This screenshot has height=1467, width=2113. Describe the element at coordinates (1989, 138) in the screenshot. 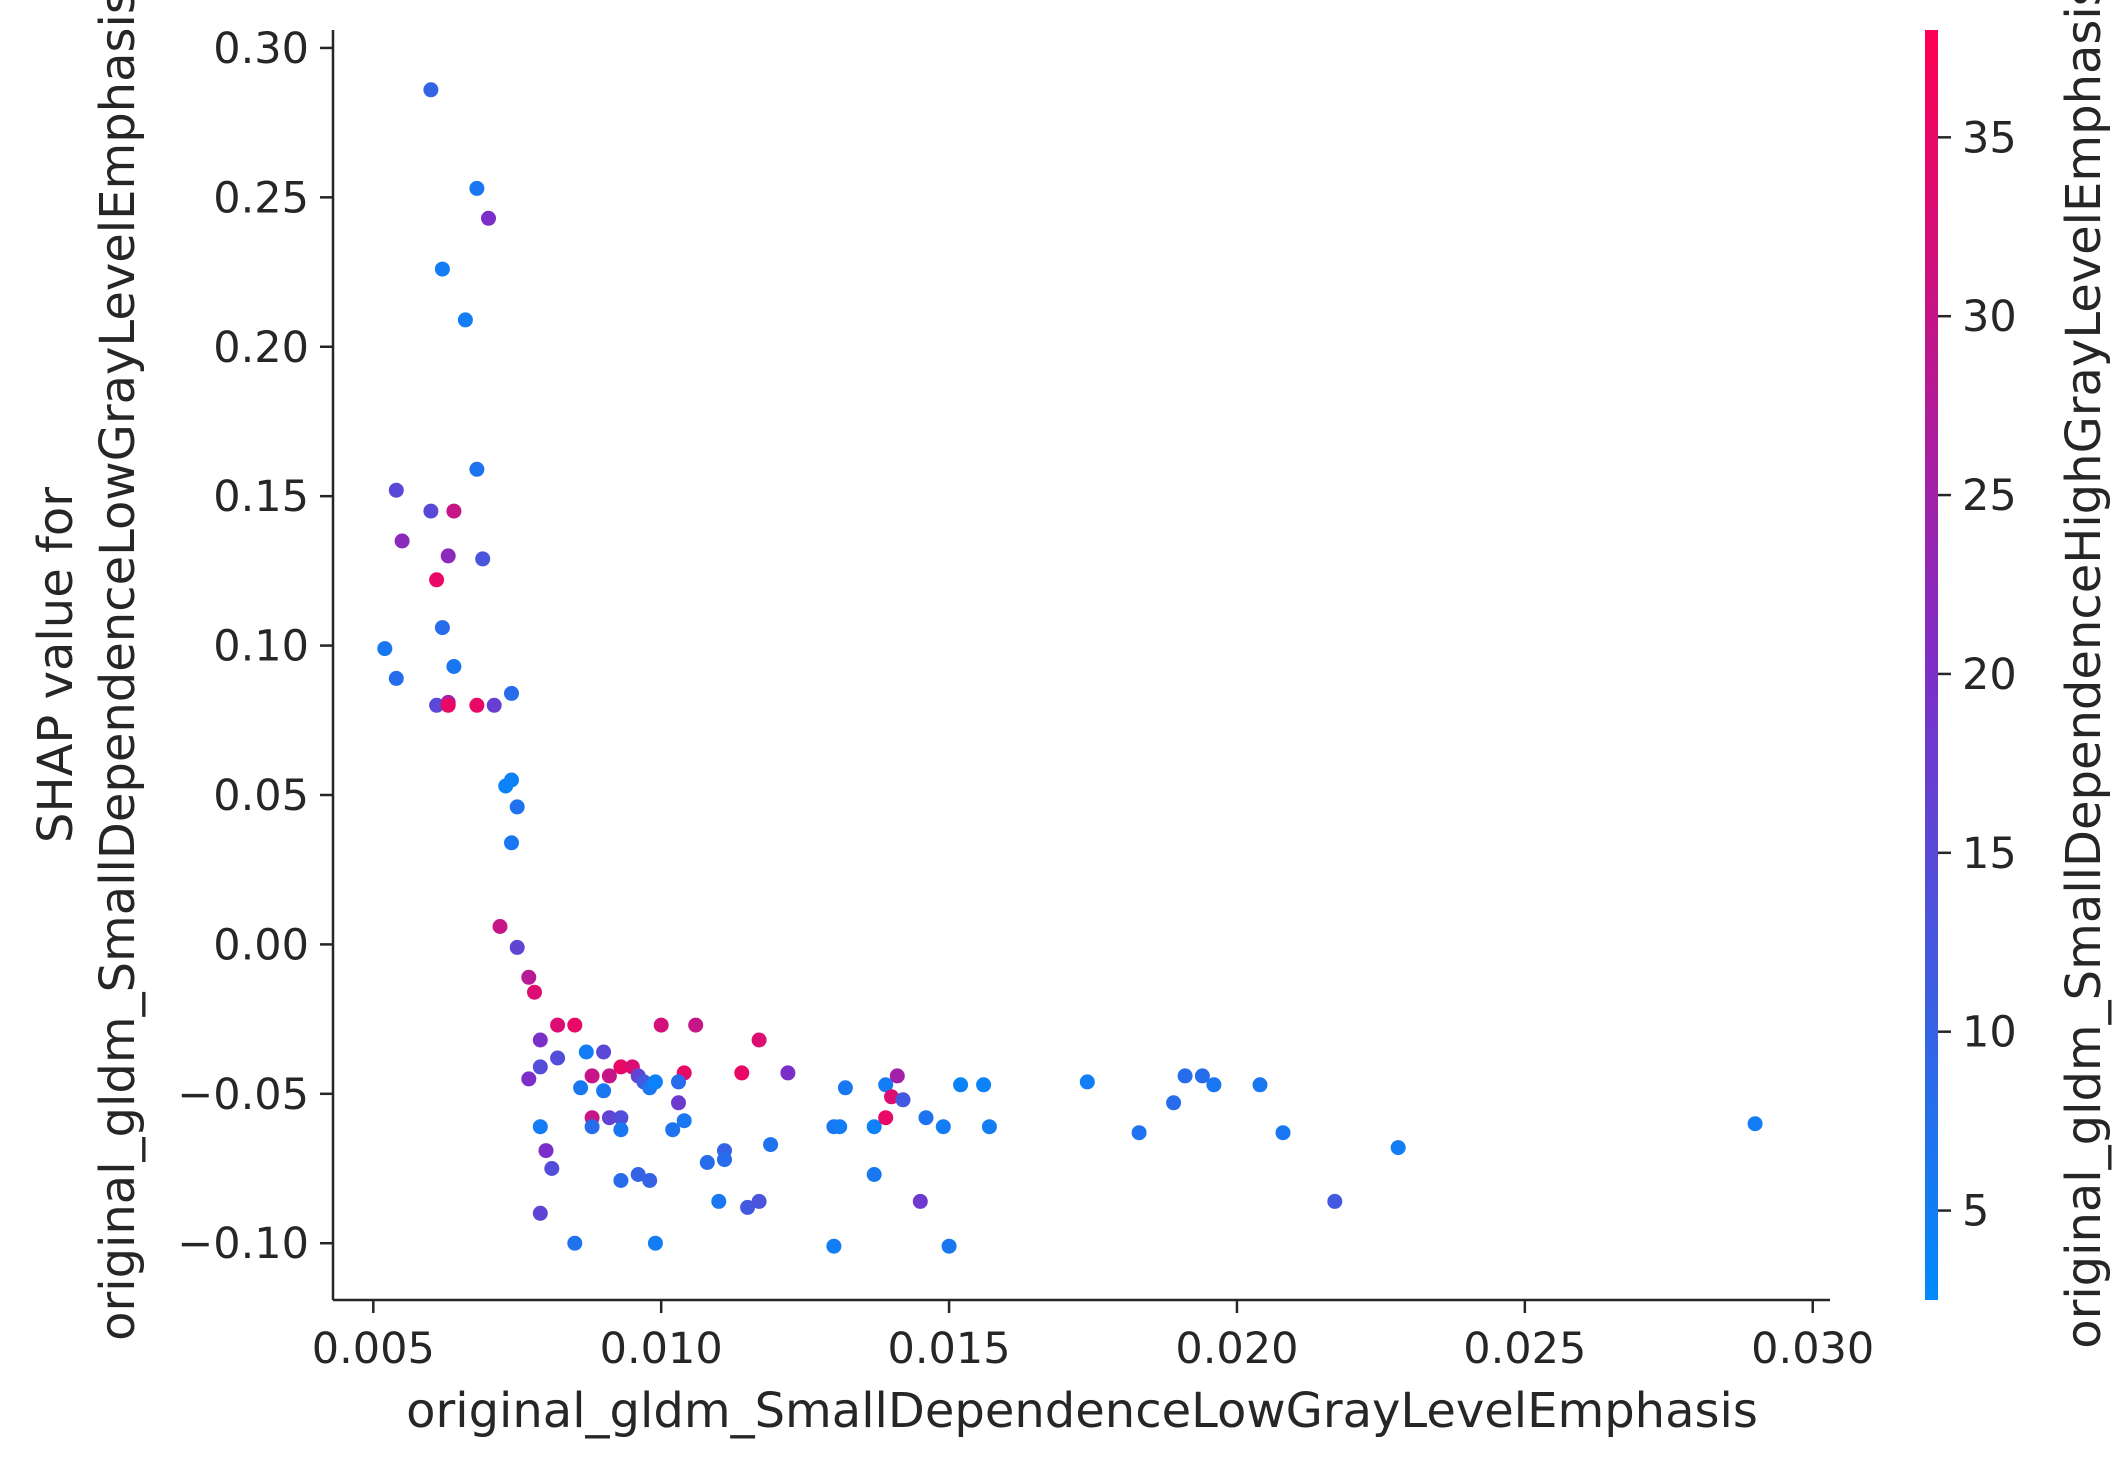

I see `colorbar-tick-label-6: 35` at that location.